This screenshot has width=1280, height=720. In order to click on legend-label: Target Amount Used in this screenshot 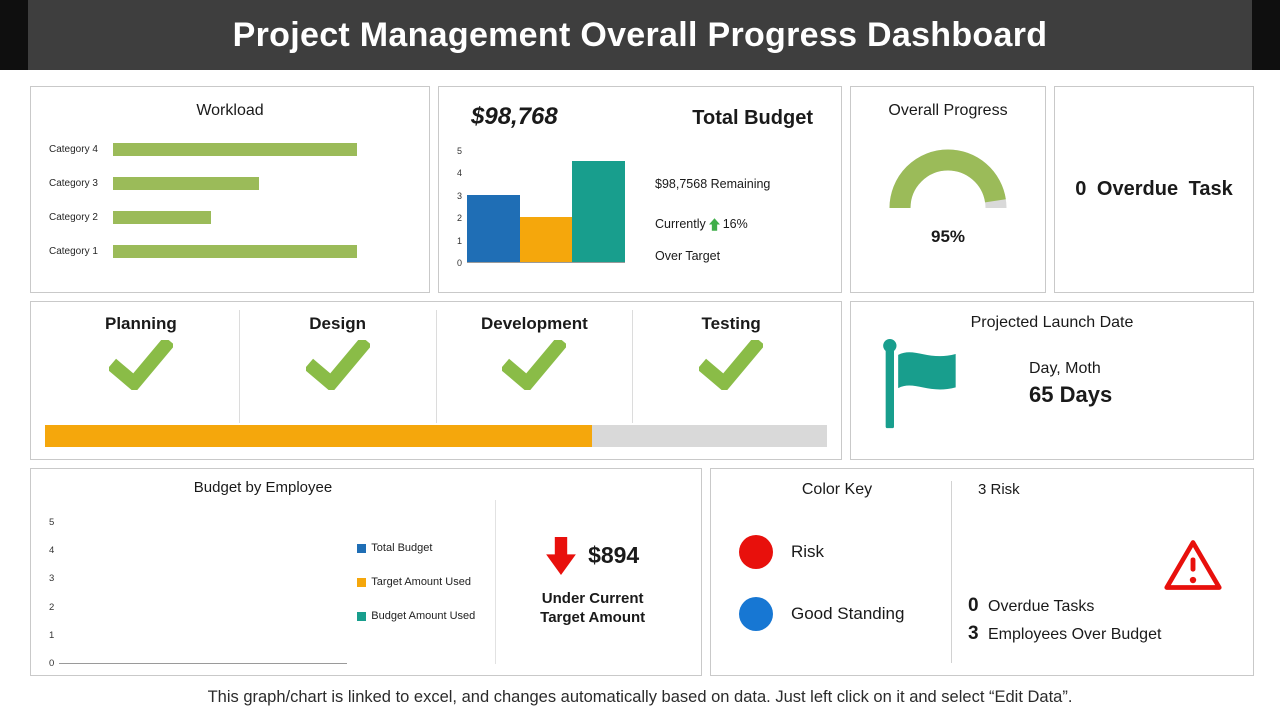, I will do `click(421, 582)`.